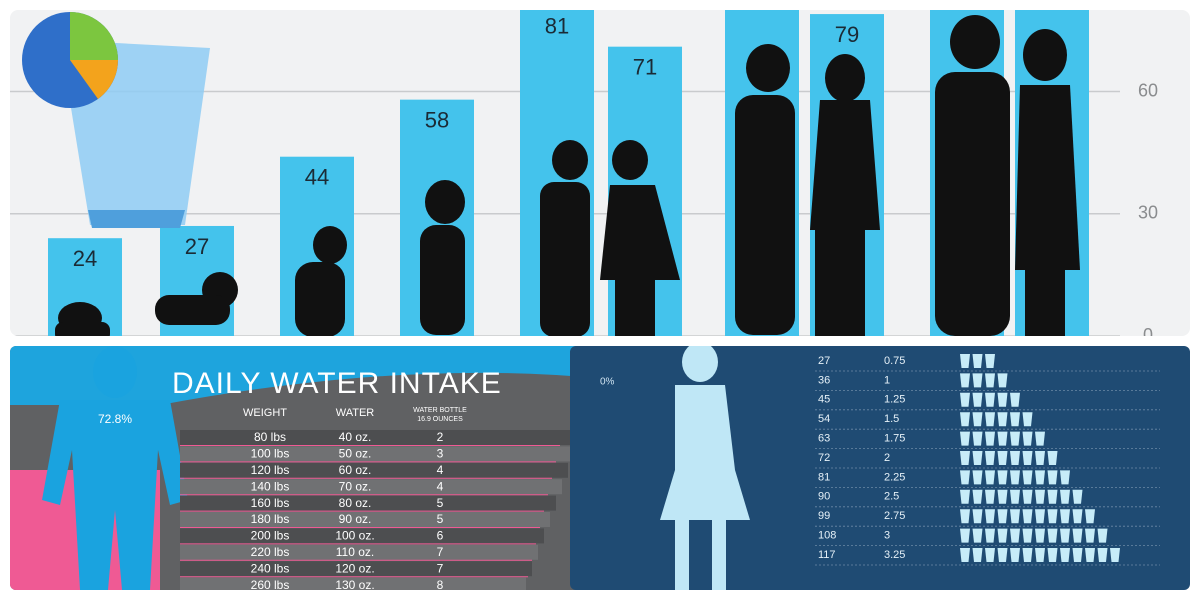 This screenshot has height=600, width=1200. I want to click on y-tick-label: 0, so click(1148, 335).